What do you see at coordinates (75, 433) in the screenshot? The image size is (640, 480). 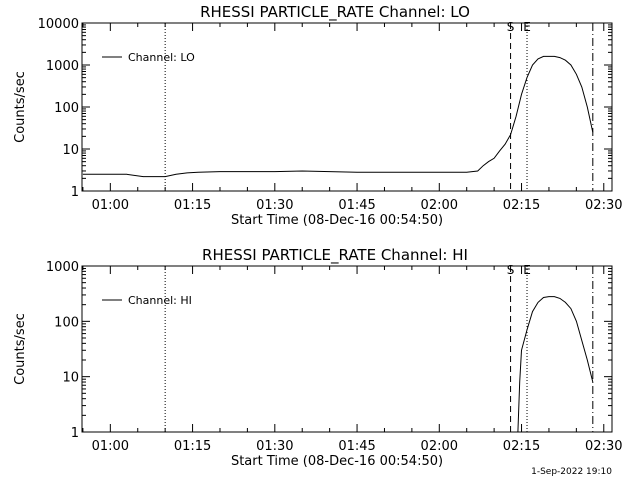 I see `chart-1-y-tick-label: 1` at bounding box center [75, 433].